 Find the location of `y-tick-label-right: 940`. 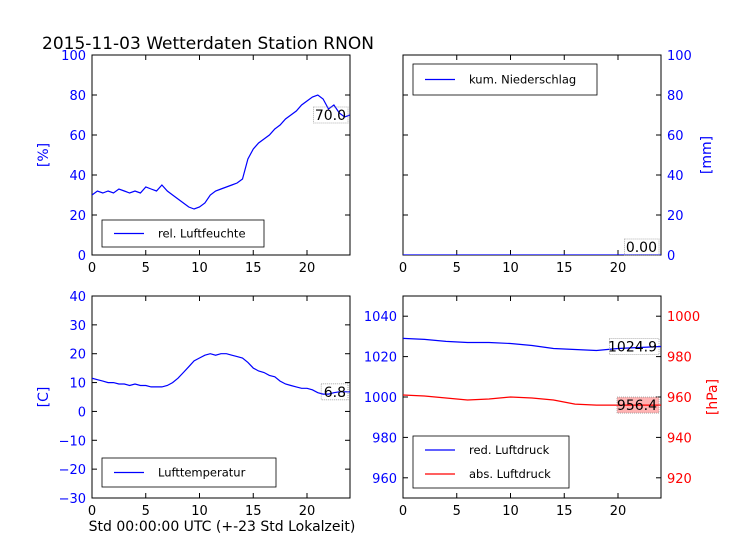

y-tick-label-right: 940 is located at coordinates (679, 438).